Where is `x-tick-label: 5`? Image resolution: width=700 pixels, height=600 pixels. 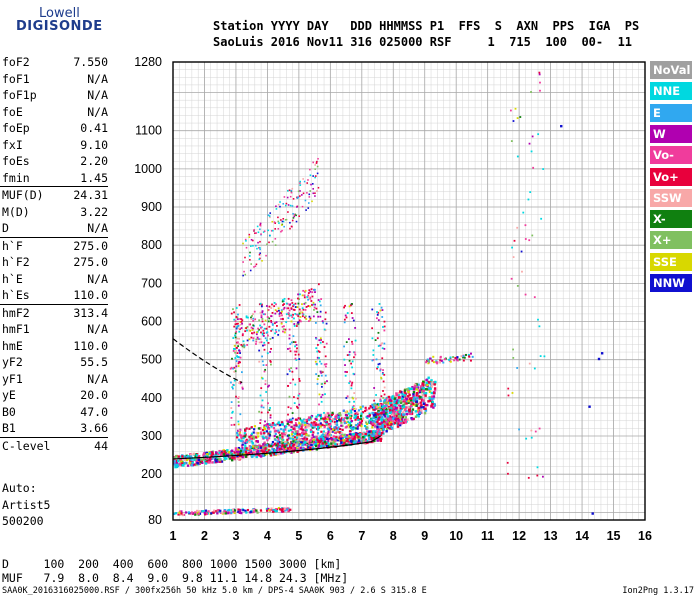 x-tick-label: 5 is located at coordinates (298, 536).